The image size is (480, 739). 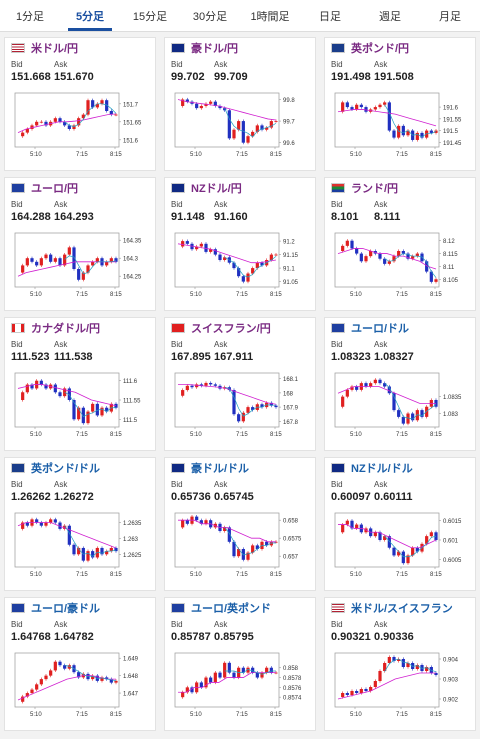 I want to click on mini-chart: 8.12 8.115 8.11 8.105 5:10 7:15 8:15, so click(x=400, y=266).